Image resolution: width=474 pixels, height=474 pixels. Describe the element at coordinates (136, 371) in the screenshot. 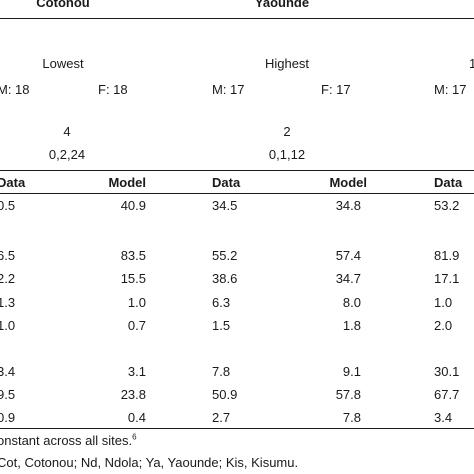

I see `table-cell: 3.1` at that location.